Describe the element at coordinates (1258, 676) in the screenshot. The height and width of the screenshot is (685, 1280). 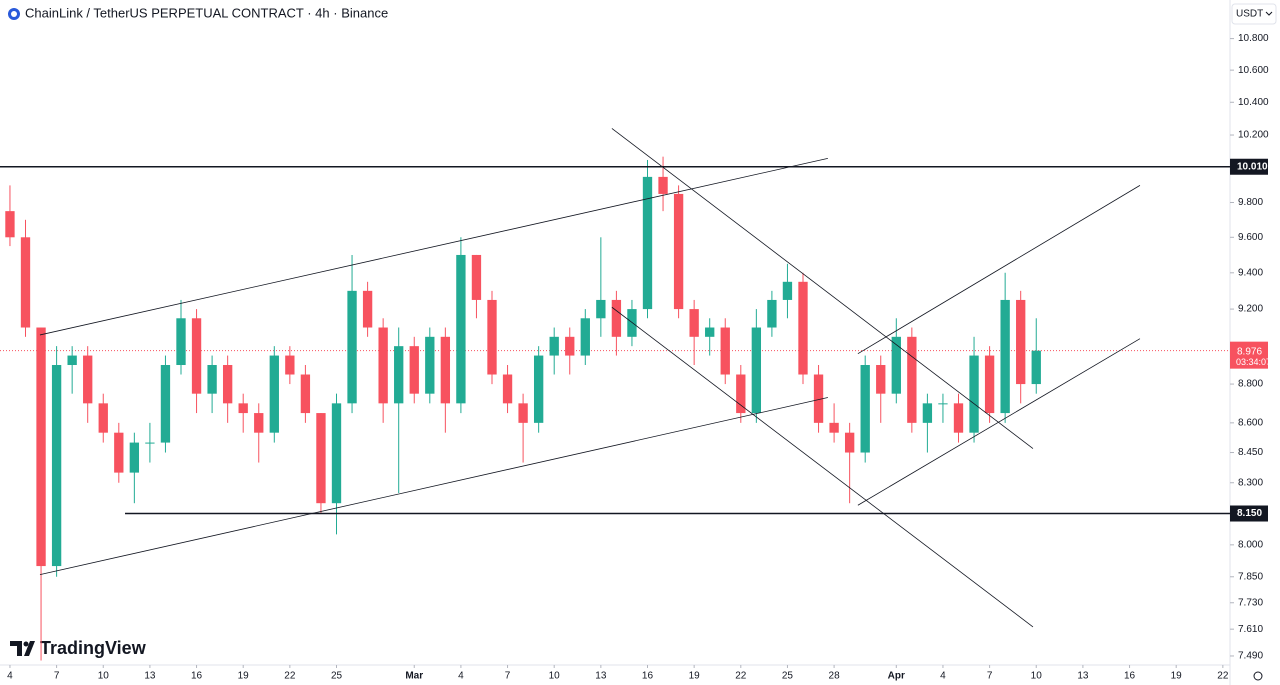
I see `settings-icon` at that location.